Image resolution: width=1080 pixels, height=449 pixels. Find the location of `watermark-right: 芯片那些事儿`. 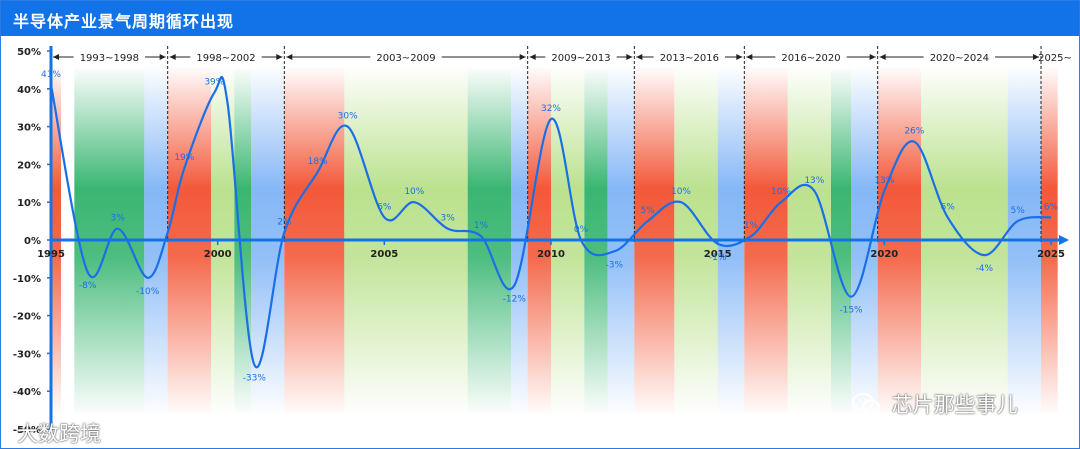

watermark-right: 芯片那些事儿 is located at coordinates (934, 405).